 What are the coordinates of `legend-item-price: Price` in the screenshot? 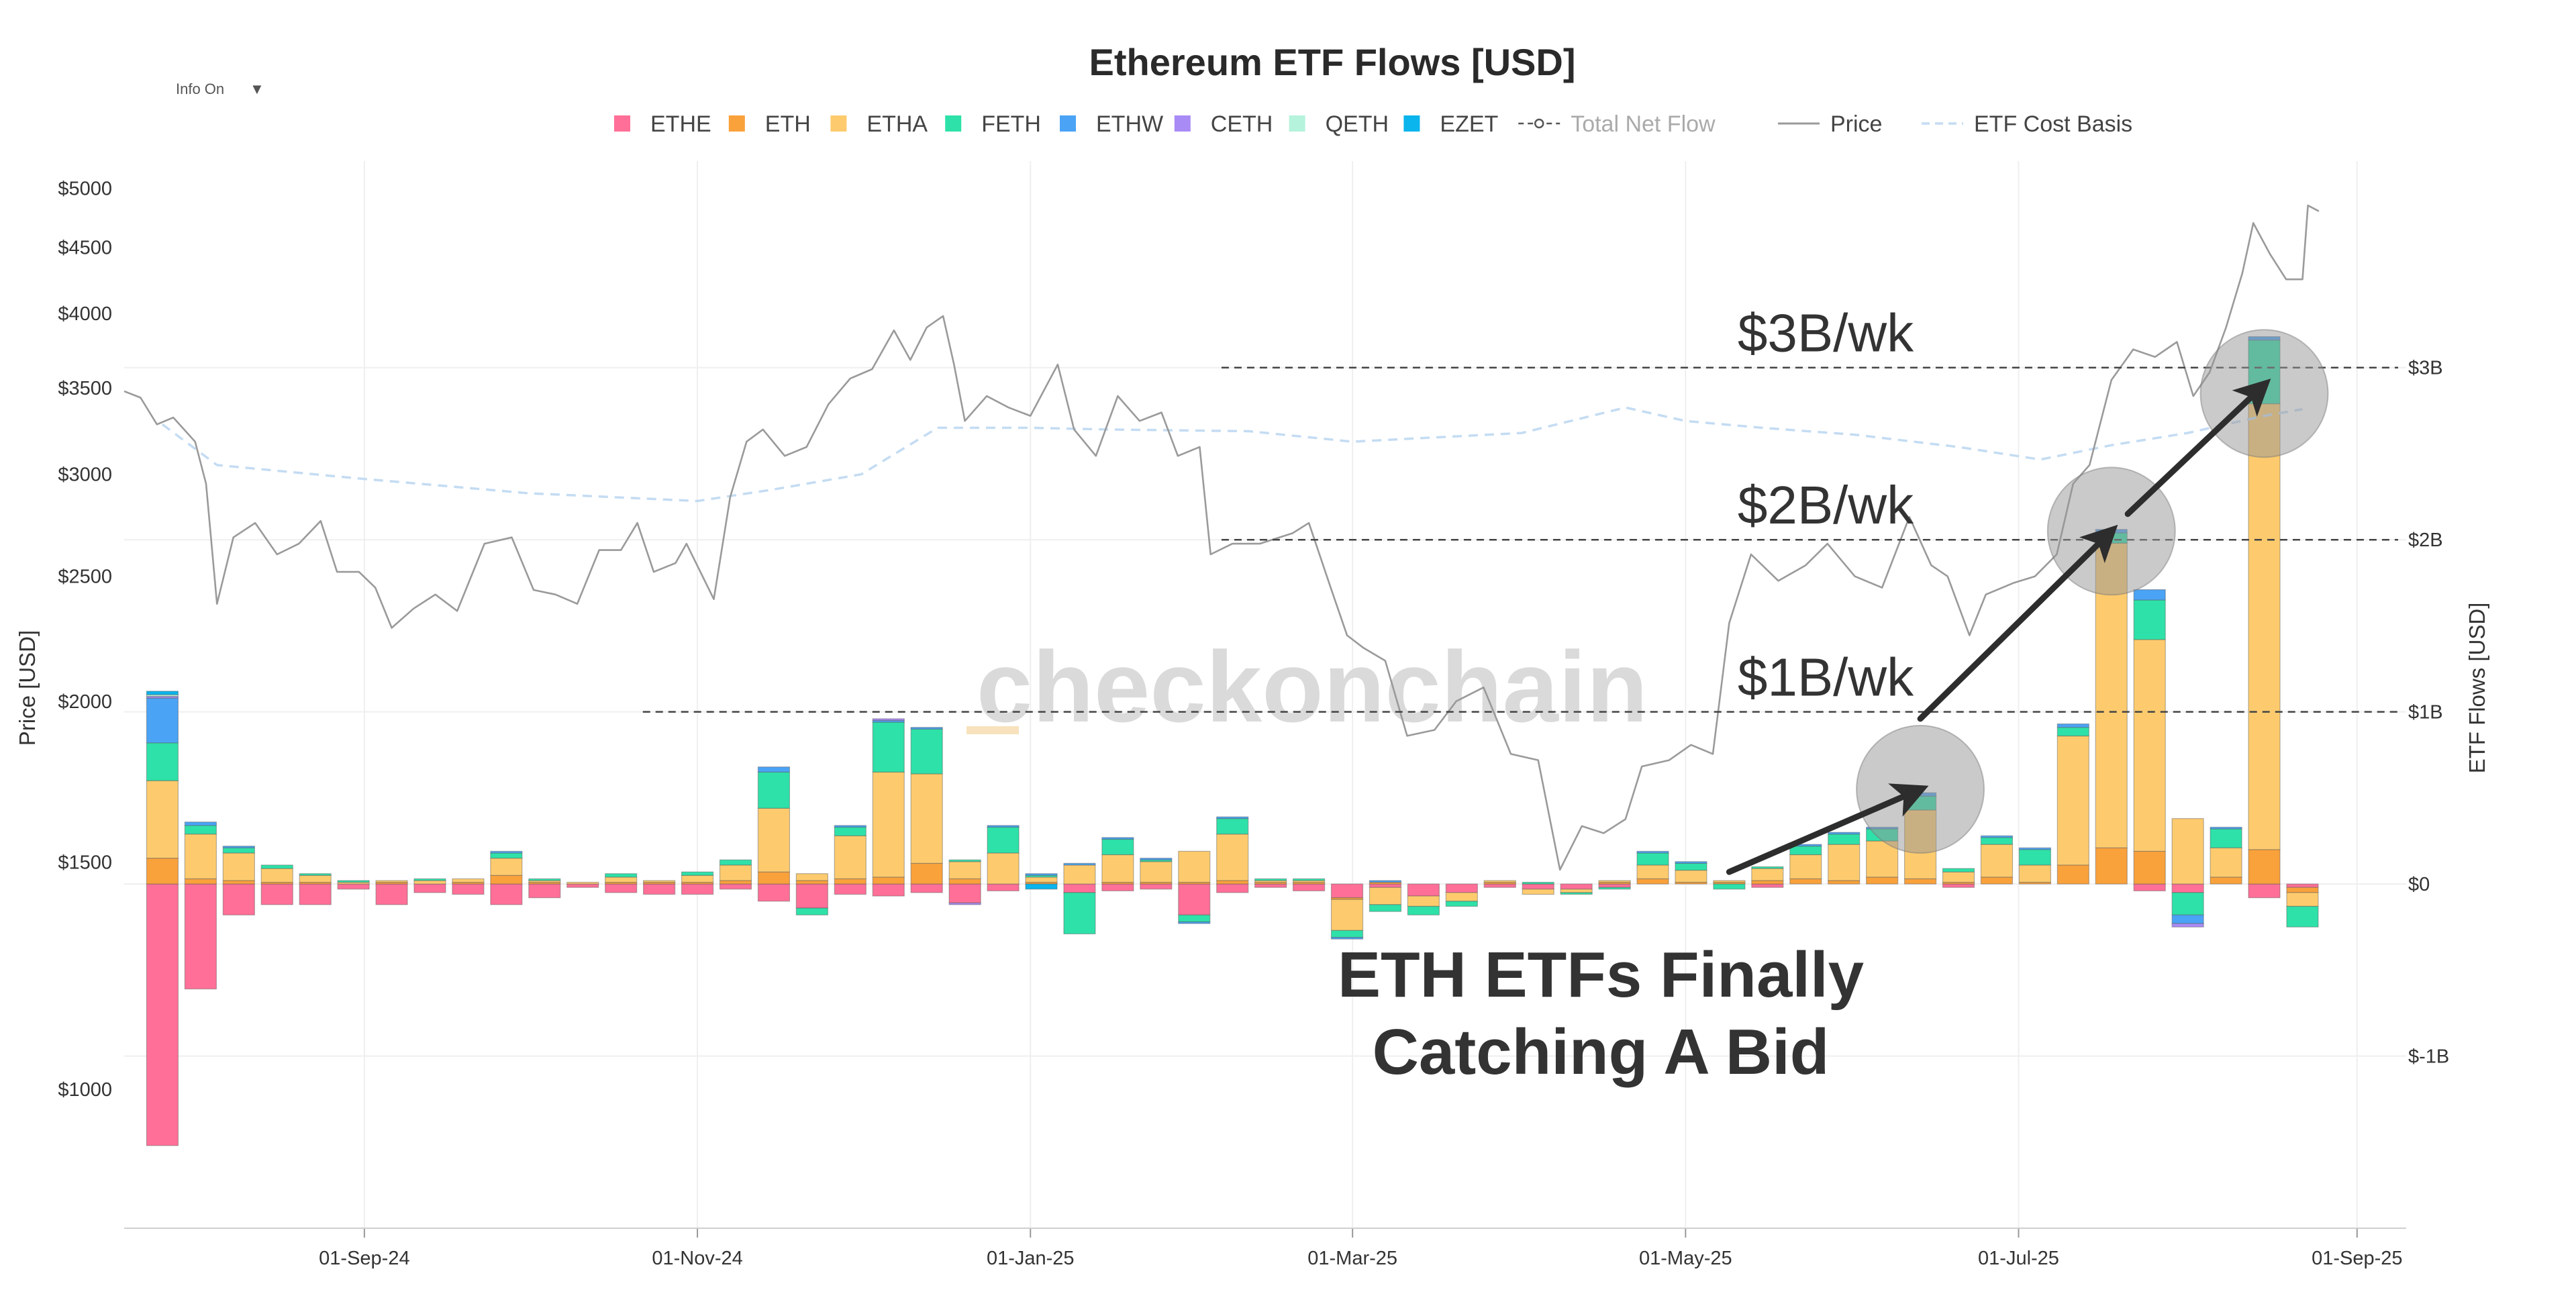 It's located at (1830, 124).